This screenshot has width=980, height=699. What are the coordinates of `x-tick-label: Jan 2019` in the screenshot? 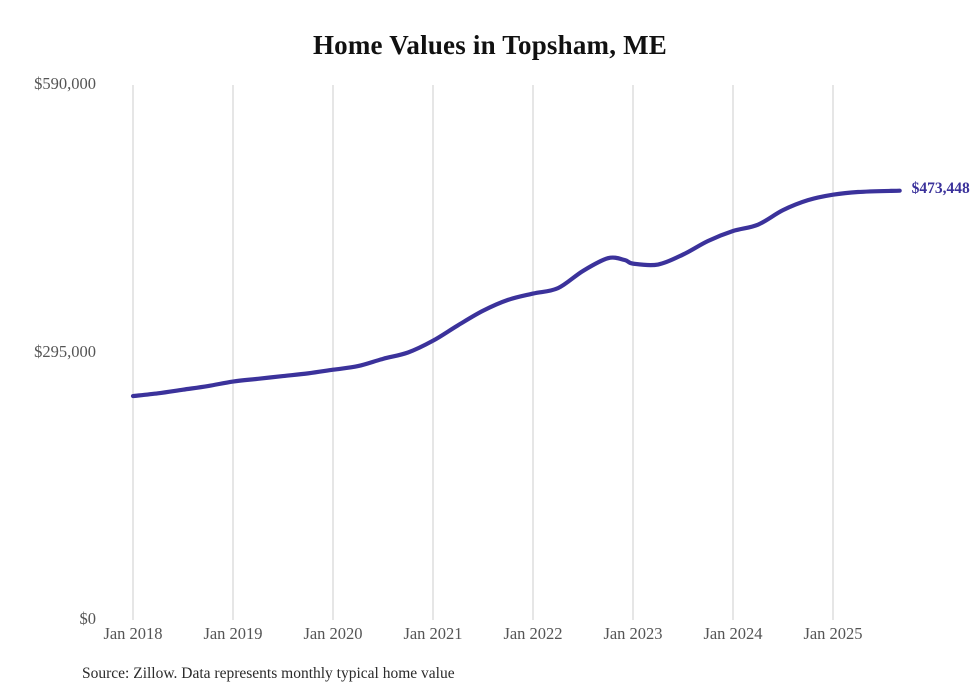 It's located at (233, 633).